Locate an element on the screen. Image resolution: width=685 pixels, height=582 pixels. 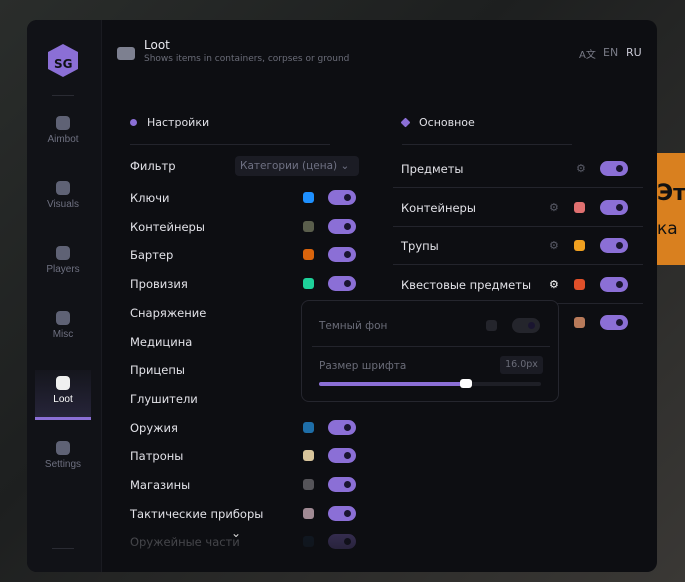
font-size-slider is located at coordinates (430, 383).